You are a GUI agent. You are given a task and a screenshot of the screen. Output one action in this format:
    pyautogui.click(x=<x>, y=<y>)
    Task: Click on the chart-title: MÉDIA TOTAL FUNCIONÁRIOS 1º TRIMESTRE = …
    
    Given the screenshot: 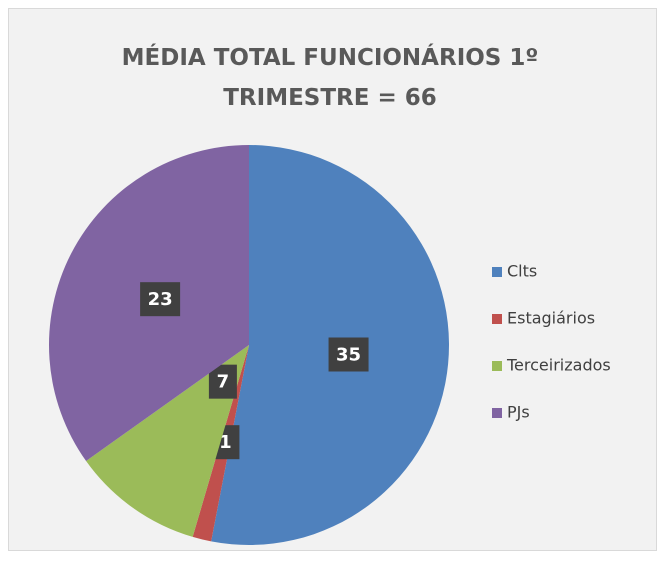 What is the action you would take?
    pyautogui.click(x=330, y=78)
    